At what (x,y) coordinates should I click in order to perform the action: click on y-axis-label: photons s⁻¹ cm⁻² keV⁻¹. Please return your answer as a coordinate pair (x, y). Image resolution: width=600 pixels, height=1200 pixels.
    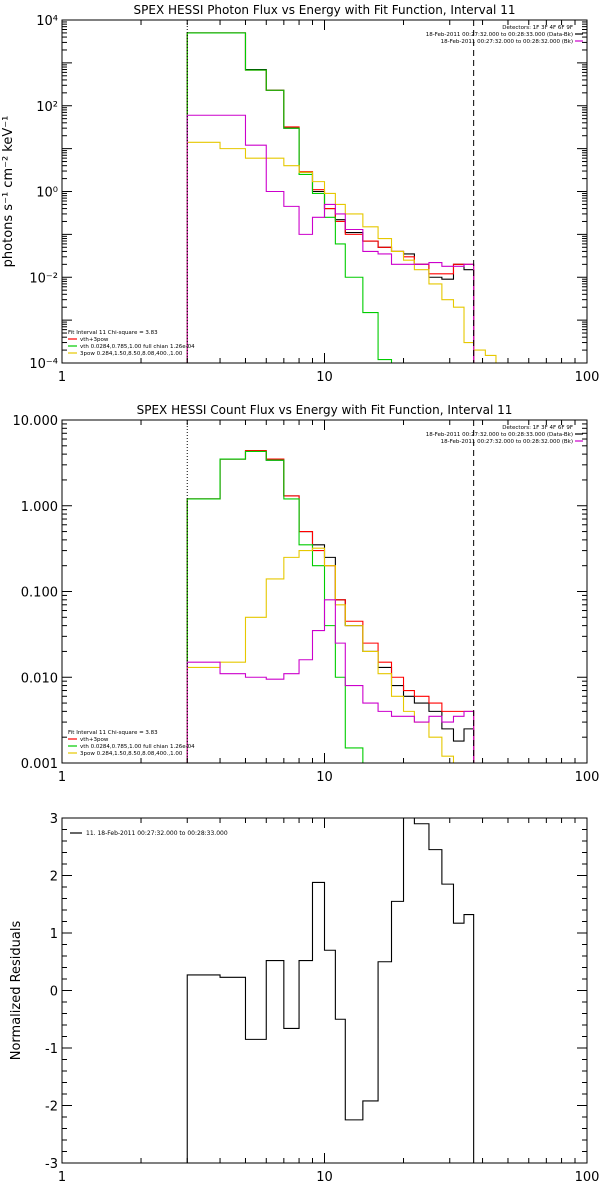
    Looking at the image, I should click on (8, 192).